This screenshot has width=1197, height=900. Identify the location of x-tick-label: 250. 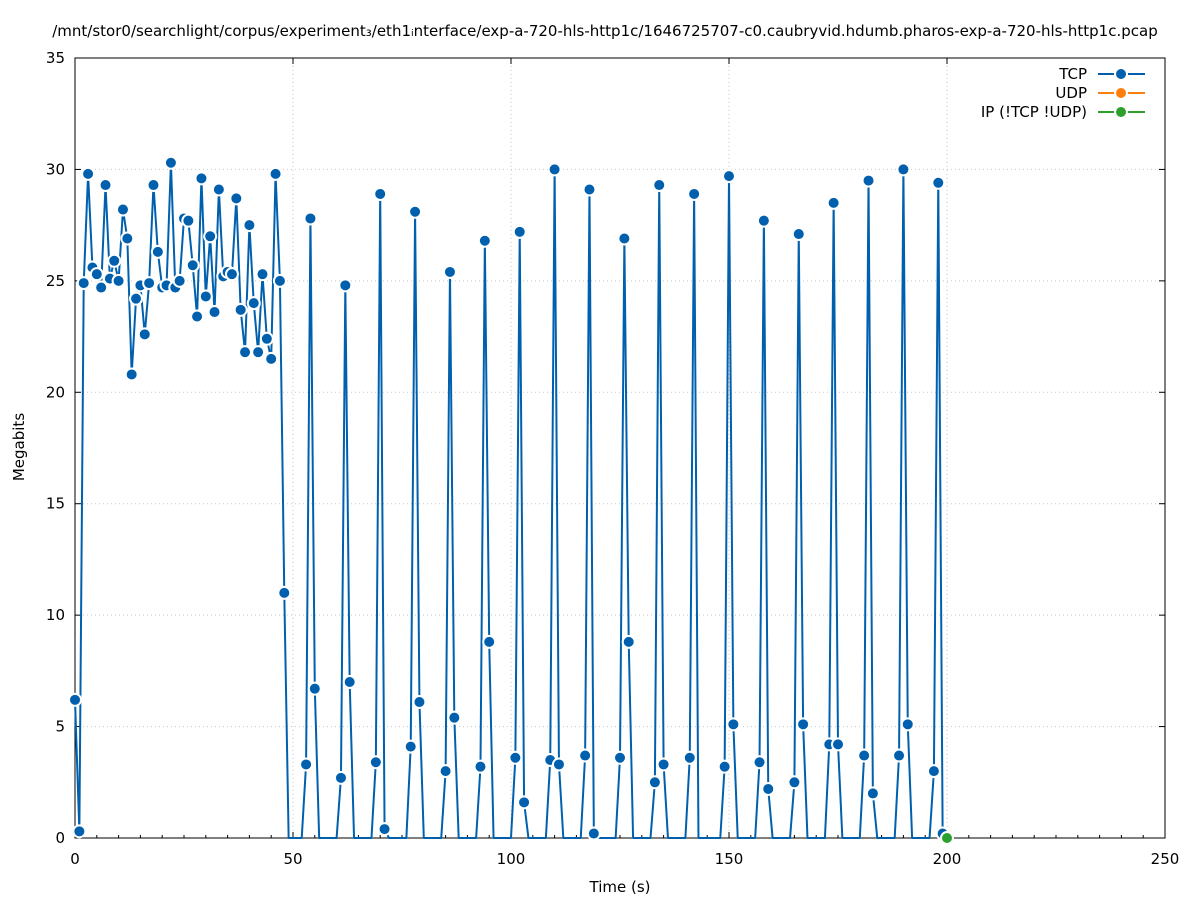
(1165, 859).